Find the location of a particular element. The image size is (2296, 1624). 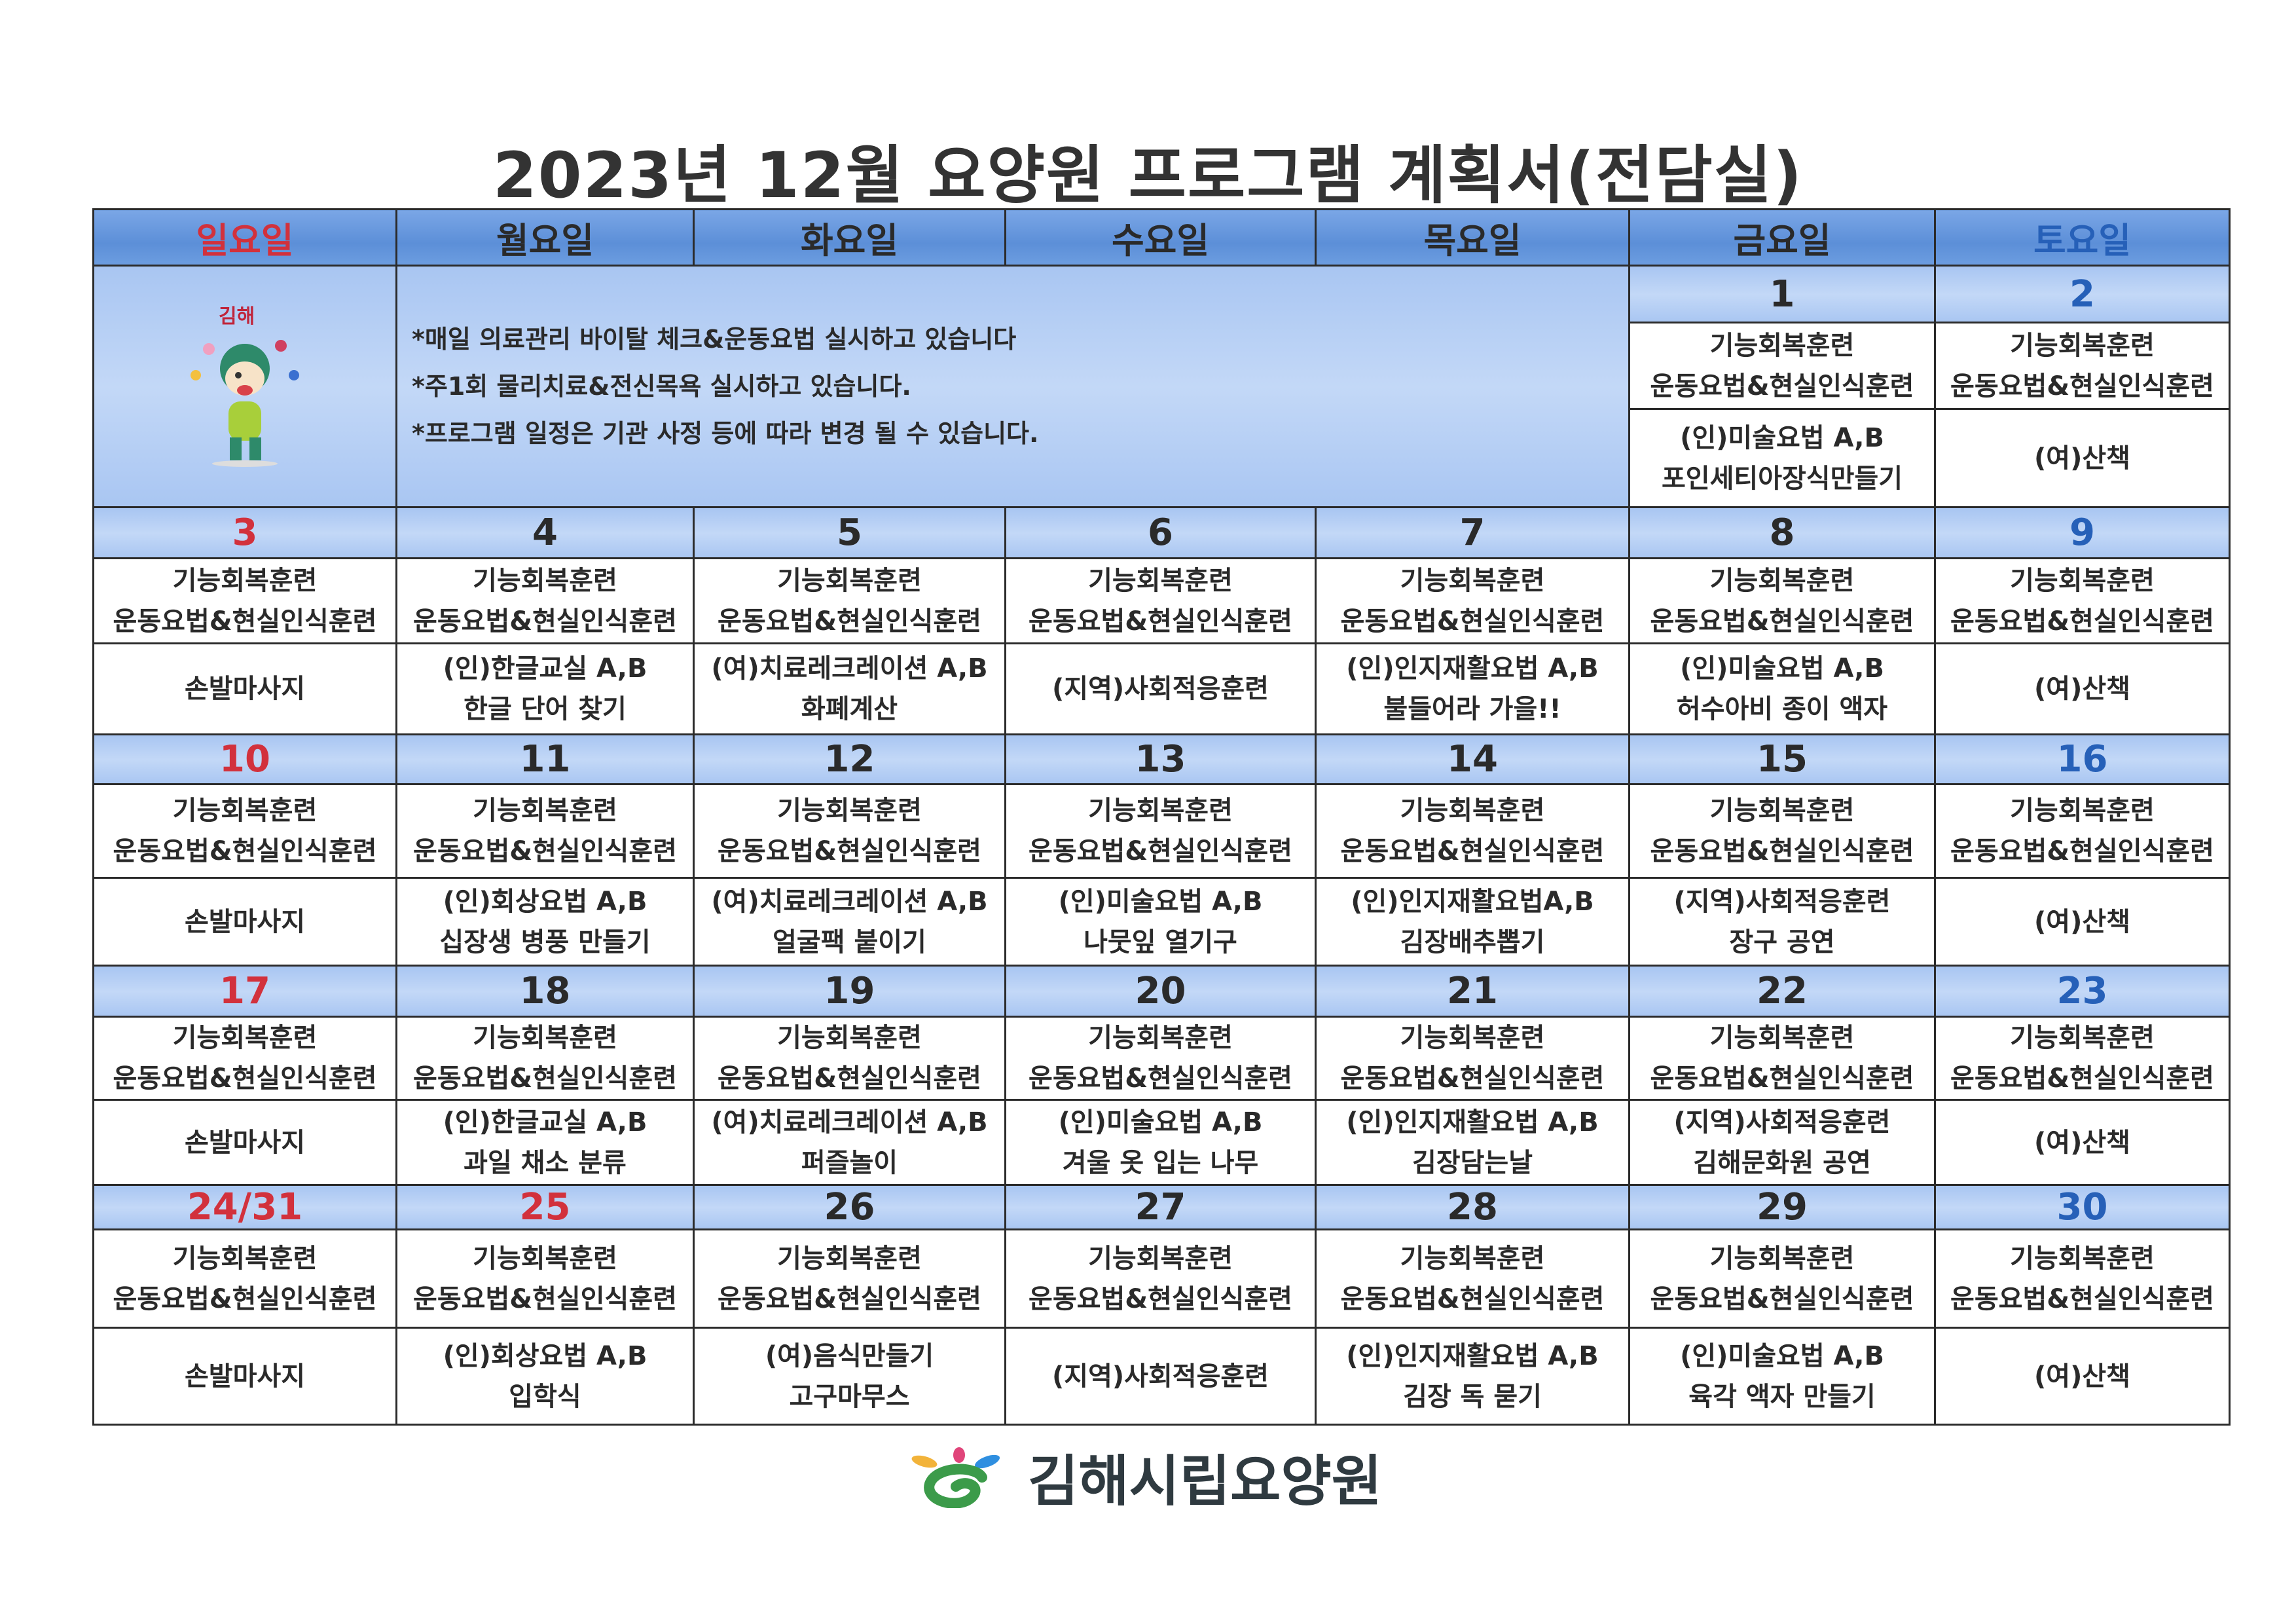

program-cell: (지역)사회적응훈련 장구 공연 is located at coordinates (1782, 922).